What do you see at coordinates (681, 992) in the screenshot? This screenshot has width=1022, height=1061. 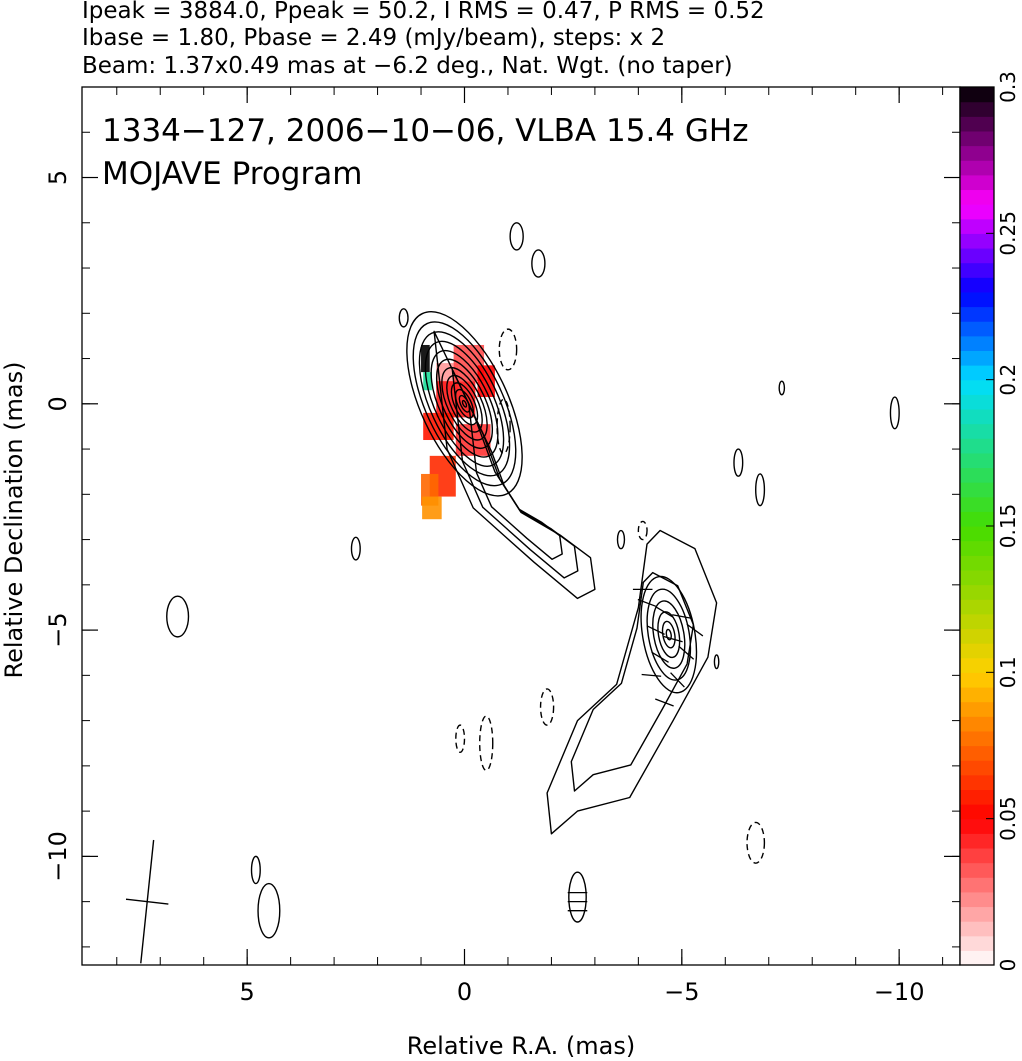 I see `x-tick-label: −5` at bounding box center [681, 992].